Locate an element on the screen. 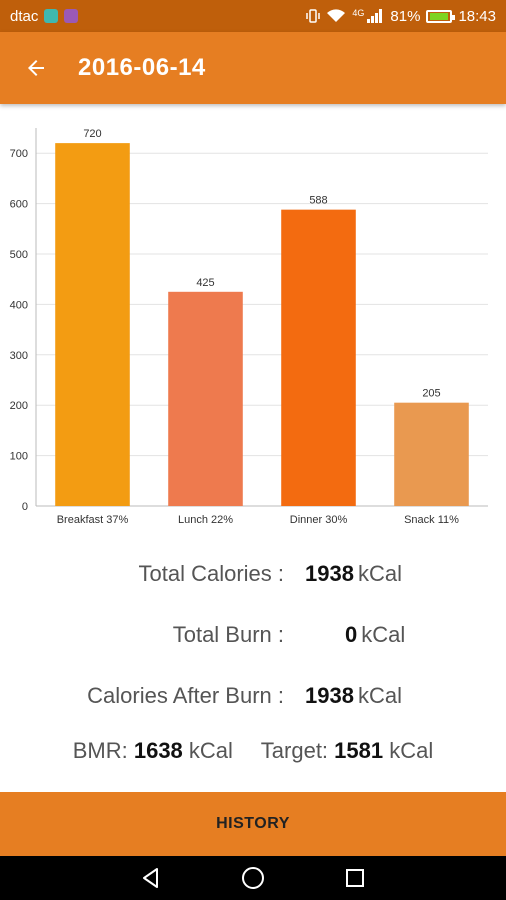  battery-icon is located at coordinates (441, 16).